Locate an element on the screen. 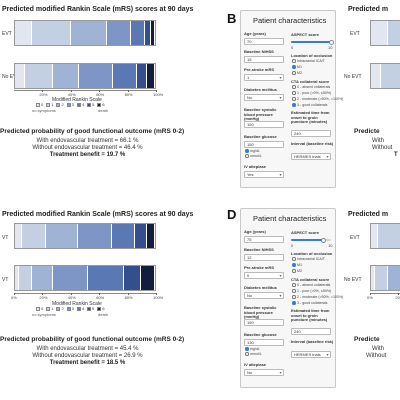 The width and height of the screenshot is (400, 400). legend-label-mrs-3: 3 is located at coordinates (72, 104).